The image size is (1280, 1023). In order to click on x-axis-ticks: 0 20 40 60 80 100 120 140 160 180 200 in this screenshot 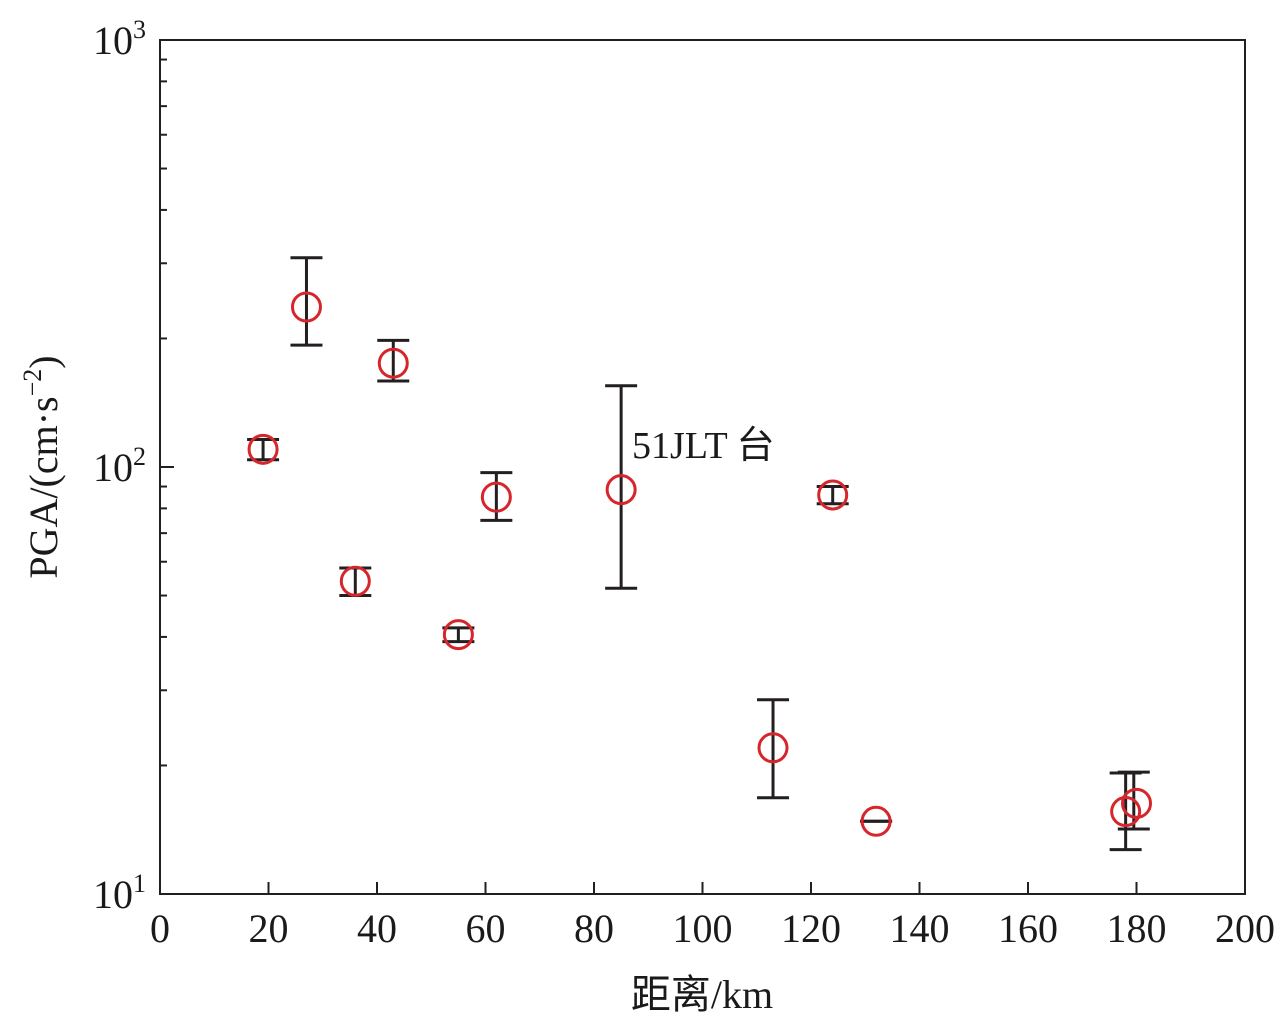, I will do `click(712, 916)`.